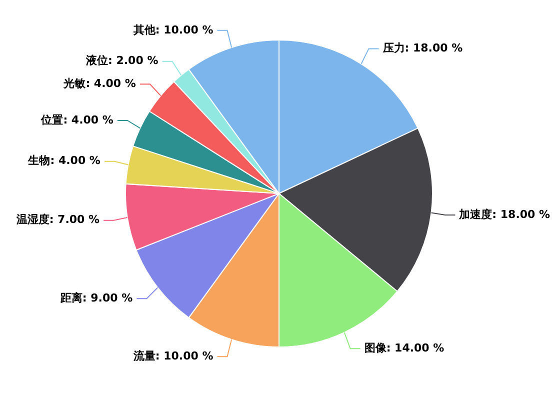 This screenshot has height=399, width=558. Describe the element at coordinates (77, 119) in the screenshot. I see `slice-label: 位置: 4.00 %` at that location.